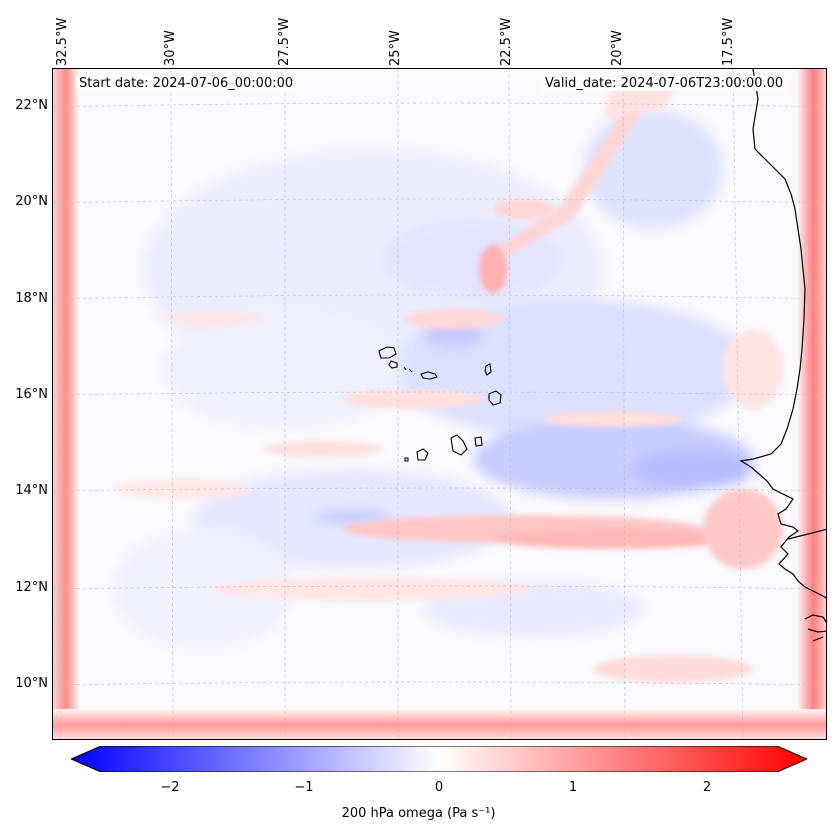  I want to click on colorbar, so click(439, 759).